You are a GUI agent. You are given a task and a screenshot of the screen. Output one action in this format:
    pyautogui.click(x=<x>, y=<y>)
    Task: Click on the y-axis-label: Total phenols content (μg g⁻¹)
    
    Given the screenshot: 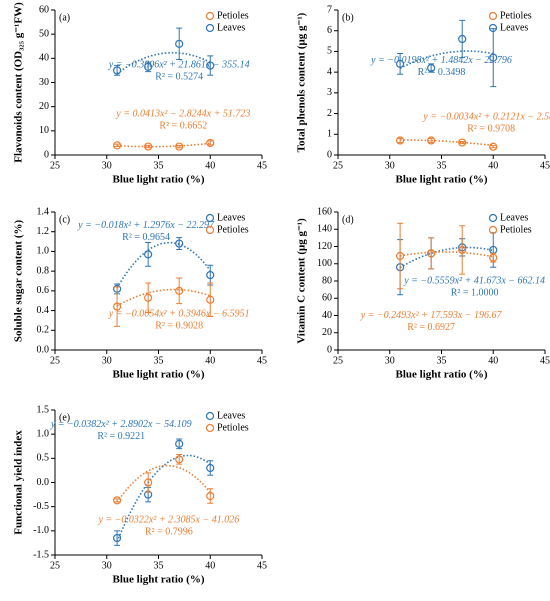 What is the action you would take?
    pyautogui.click(x=302, y=82)
    